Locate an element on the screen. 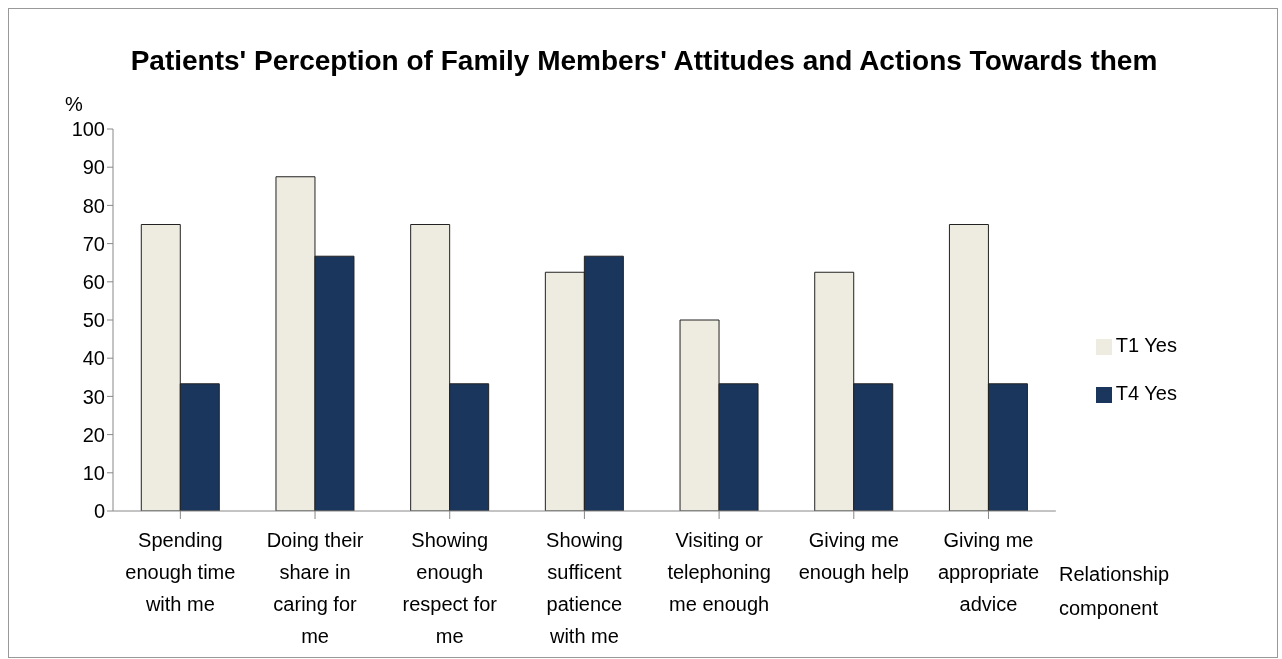 This screenshot has height=659, width=1282. y-axis-title: % is located at coordinates (74, 104).